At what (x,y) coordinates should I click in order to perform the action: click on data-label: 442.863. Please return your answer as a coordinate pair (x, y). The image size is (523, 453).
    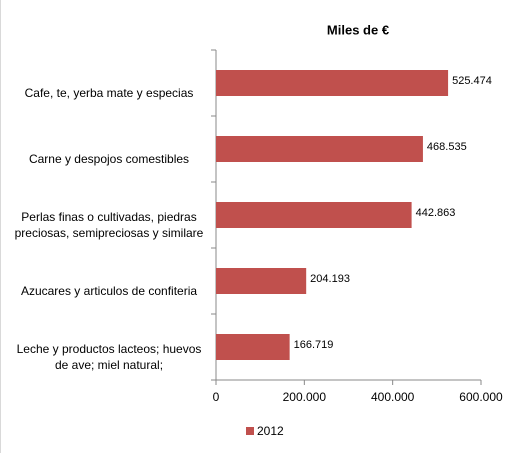
    Looking at the image, I should click on (436, 213).